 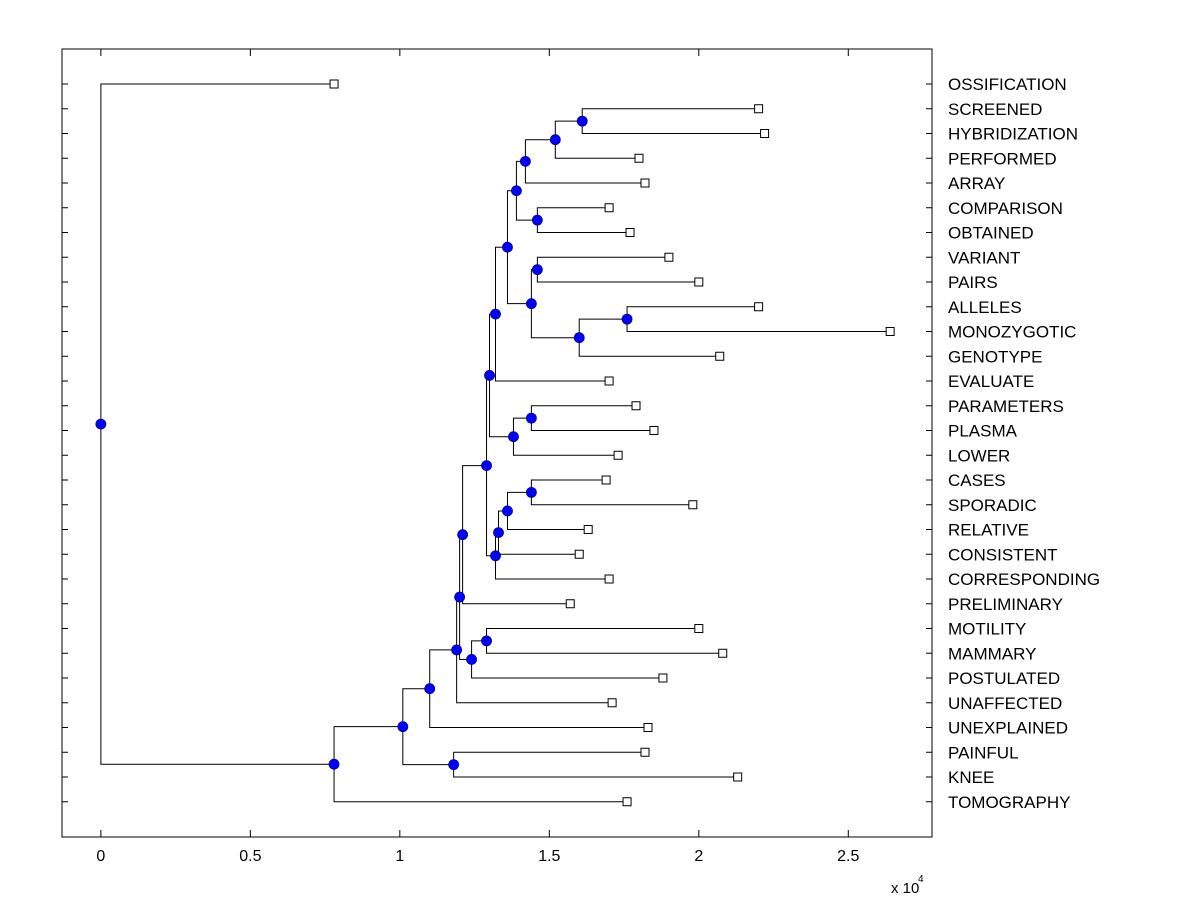 I want to click on leaf-label: OBTAINED, so click(x=991, y=233).